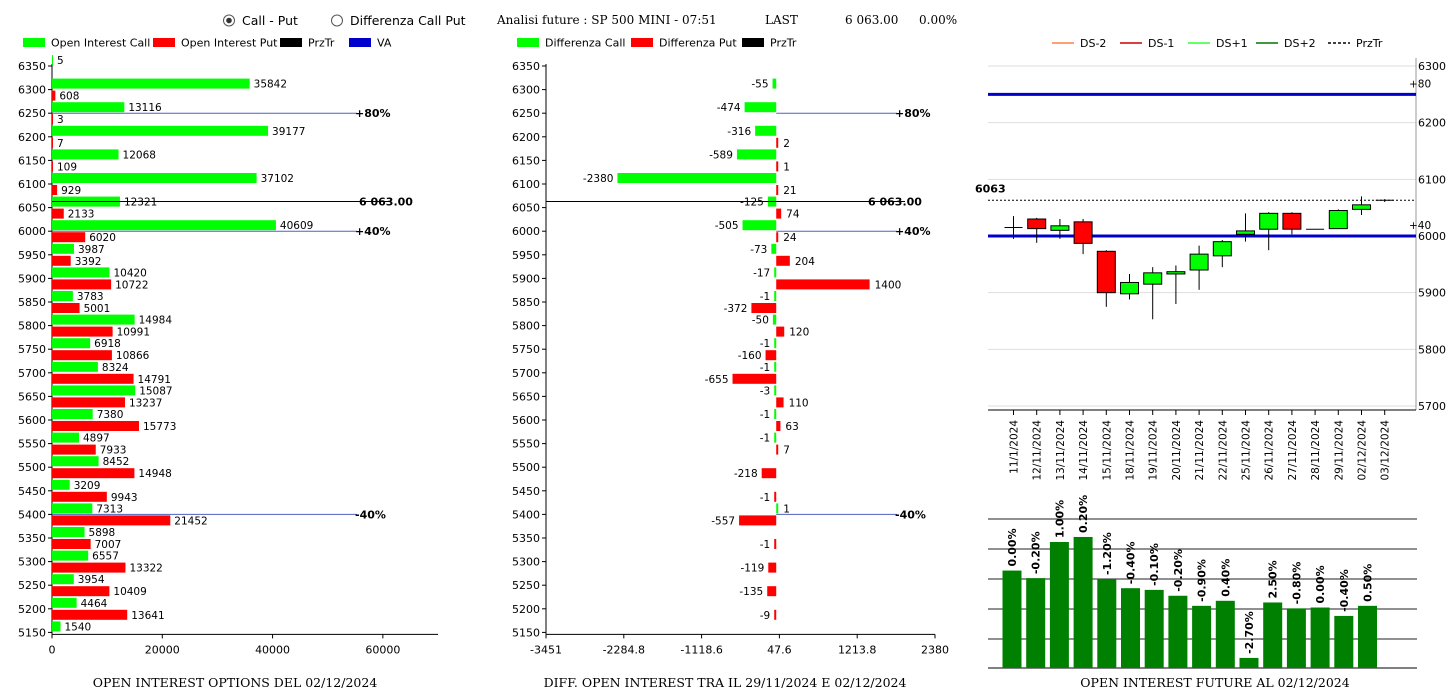  What do you see at coordinates (761, 273) in the screenshot?
I see `diff-call-bar-label: -17` at bounding box center [761, 273].